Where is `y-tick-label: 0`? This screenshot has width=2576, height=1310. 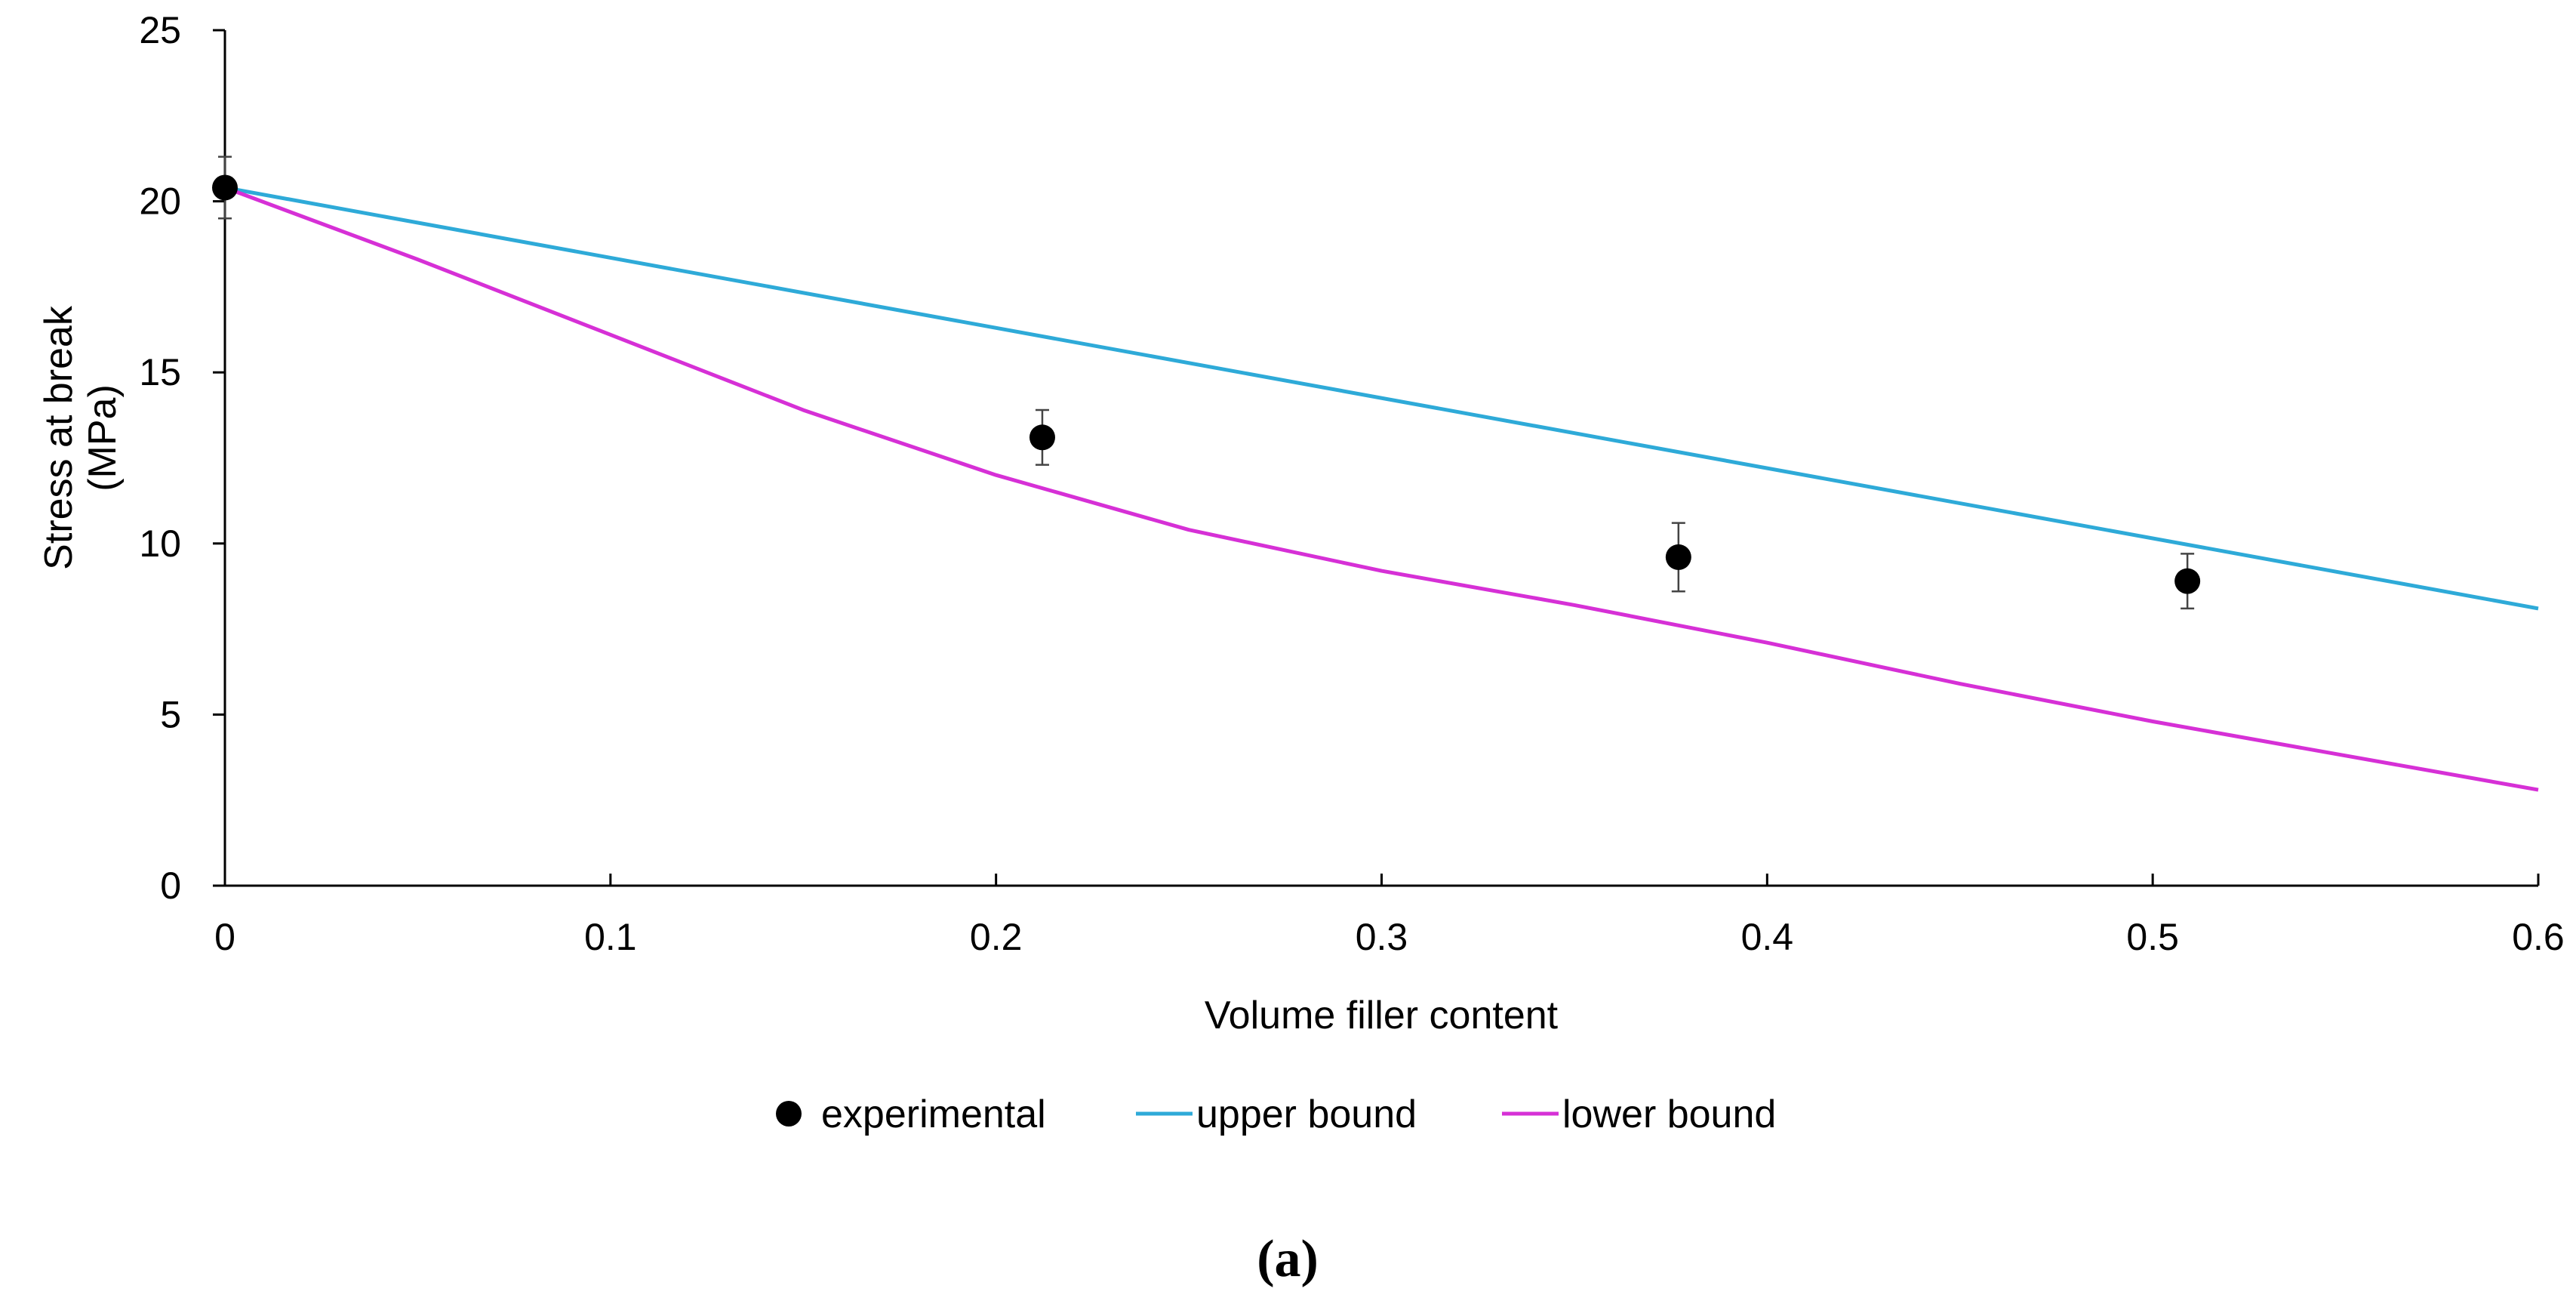 y-tick-label: 0 is located at coordinates (170, 886).